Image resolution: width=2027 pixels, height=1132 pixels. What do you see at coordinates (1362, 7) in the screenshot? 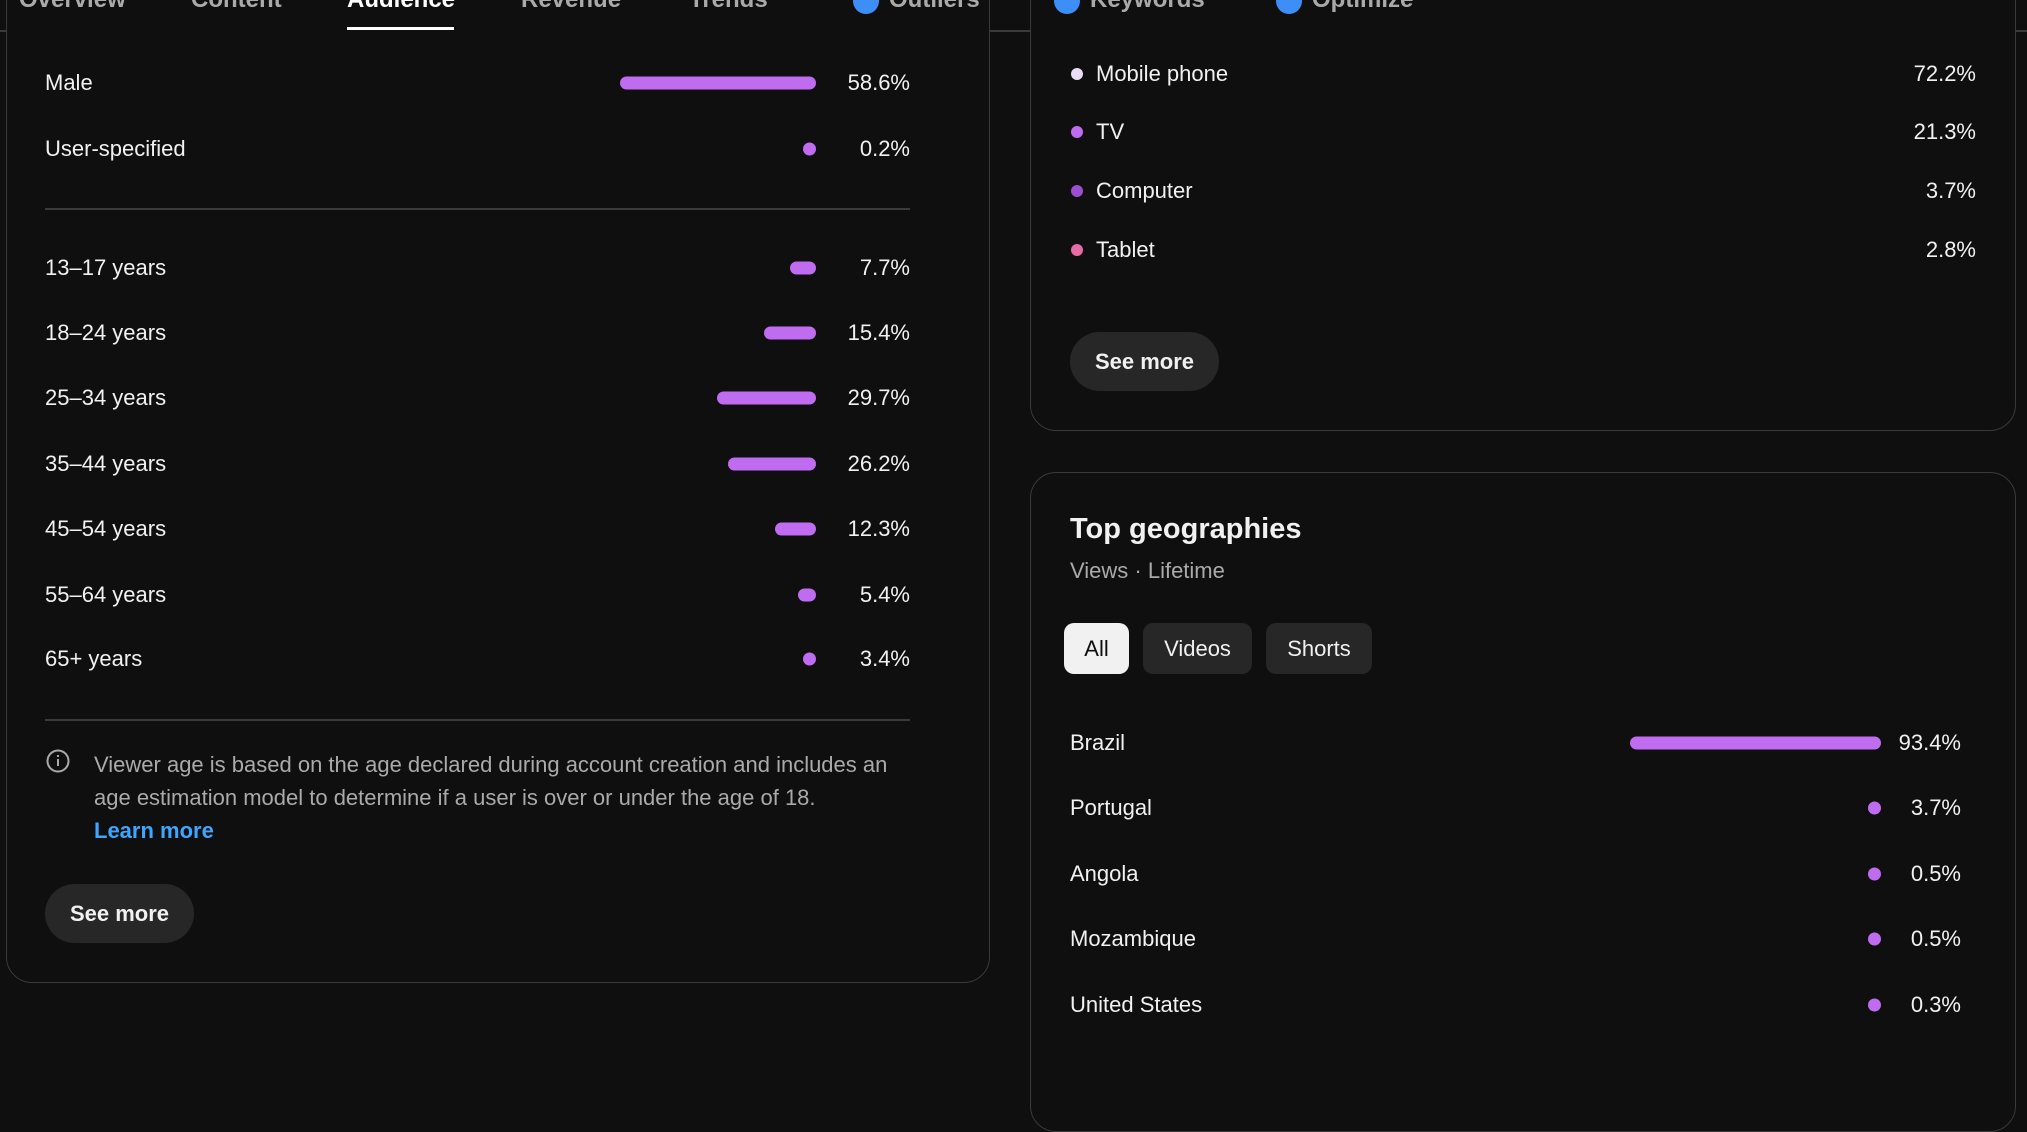
I see `tab: Optimize` at bounding box center [1362, 7].